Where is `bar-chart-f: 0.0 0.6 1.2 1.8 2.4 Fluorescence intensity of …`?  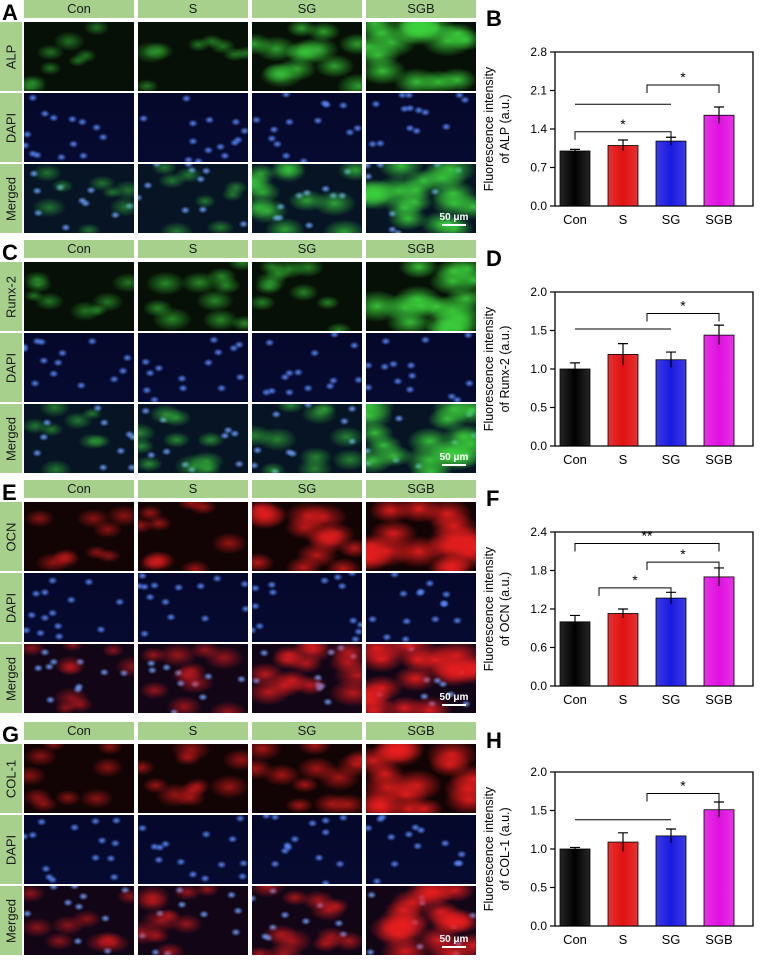 bar-chart-f: 0.0 0.6 1.2 1.8 2.4 Fluorescence intensity of … is located at coordinates (620, 600).